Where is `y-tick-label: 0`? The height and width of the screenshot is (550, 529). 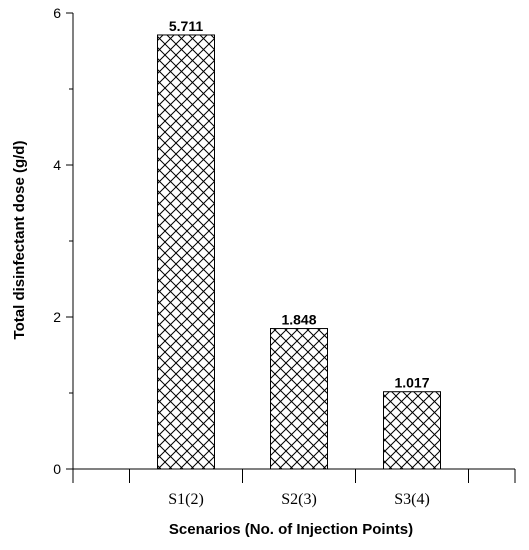 y-tick-label: 0 is located at coordinates (57, 469).